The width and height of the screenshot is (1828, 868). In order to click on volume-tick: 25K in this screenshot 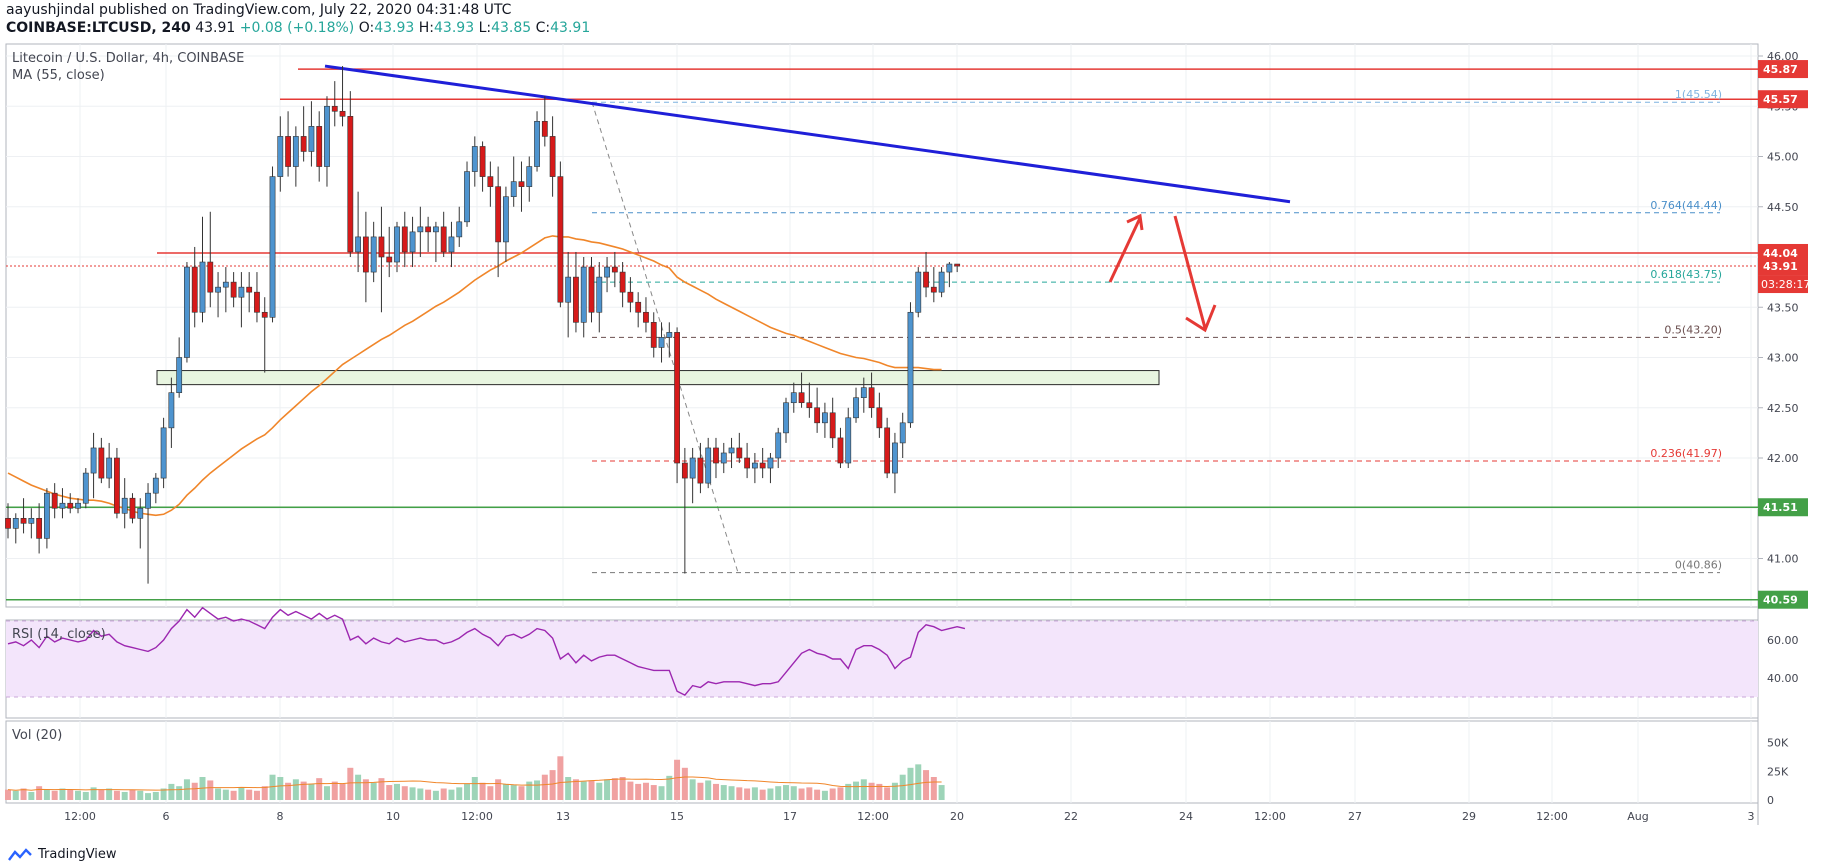, I will do `click(1778, 771)`.